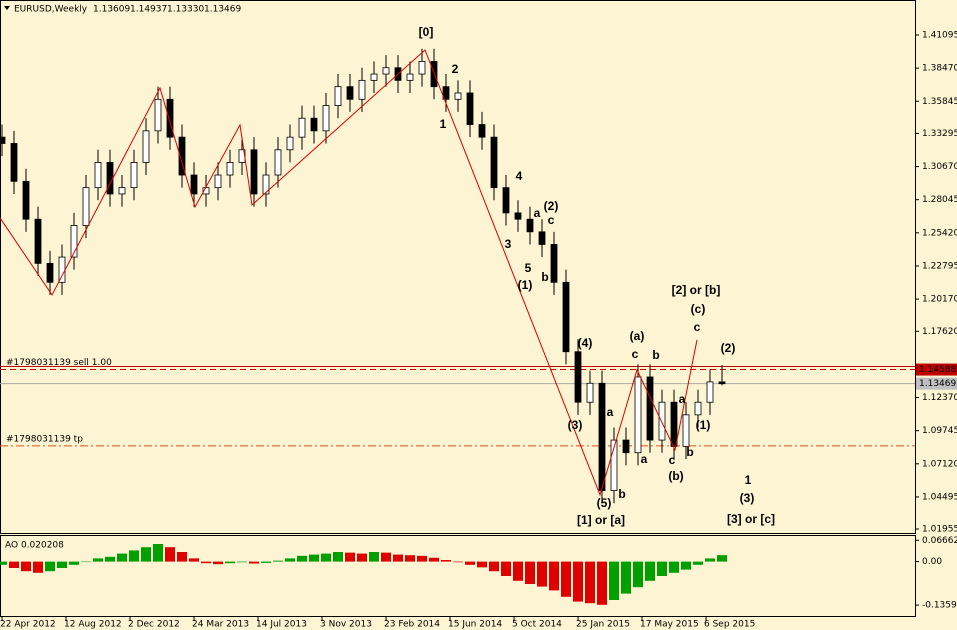 The width and height of the screenshot is (957, 630). What do you see at coordinates (939, 102) in the screenshot?
I see `y-tick-label: 1.35845` at bounding box center [939, 102].